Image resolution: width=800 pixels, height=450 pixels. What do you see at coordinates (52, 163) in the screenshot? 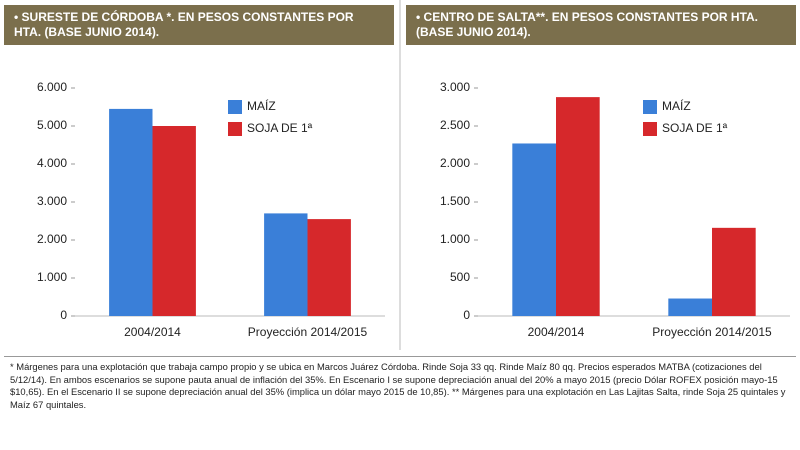
I see `y-tick-label: 4.000` at bounding box center [52, 163].